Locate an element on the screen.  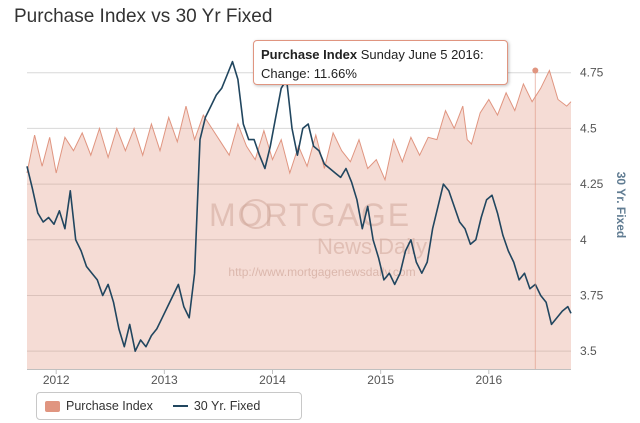
tooltip-change-label: Change: is located at coordinates (286, 73).